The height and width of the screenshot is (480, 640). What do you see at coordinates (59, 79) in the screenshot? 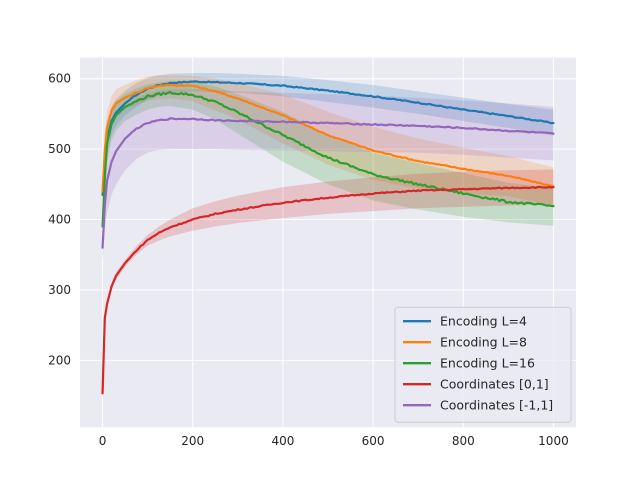
I see `y-tick-label: 600` at bounding box center [59, 79].